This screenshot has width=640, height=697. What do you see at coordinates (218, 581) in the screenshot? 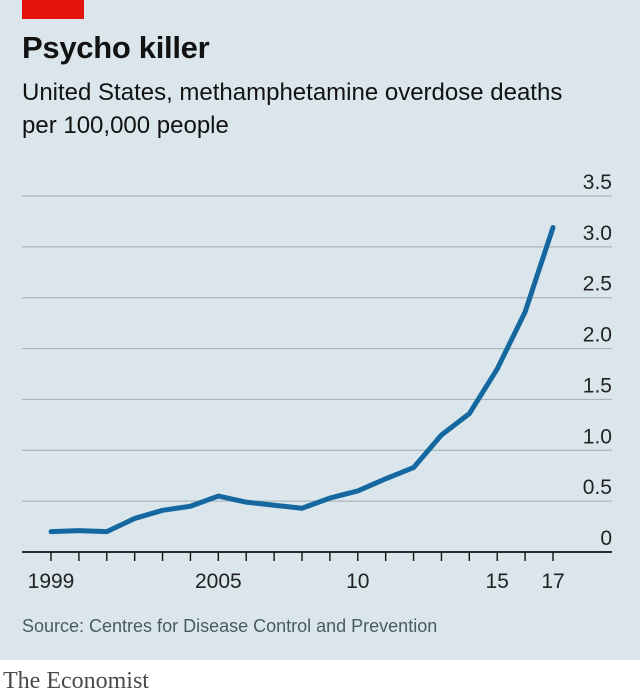
I see `x-tick-label: 2005` at bounding box center [218, 581].